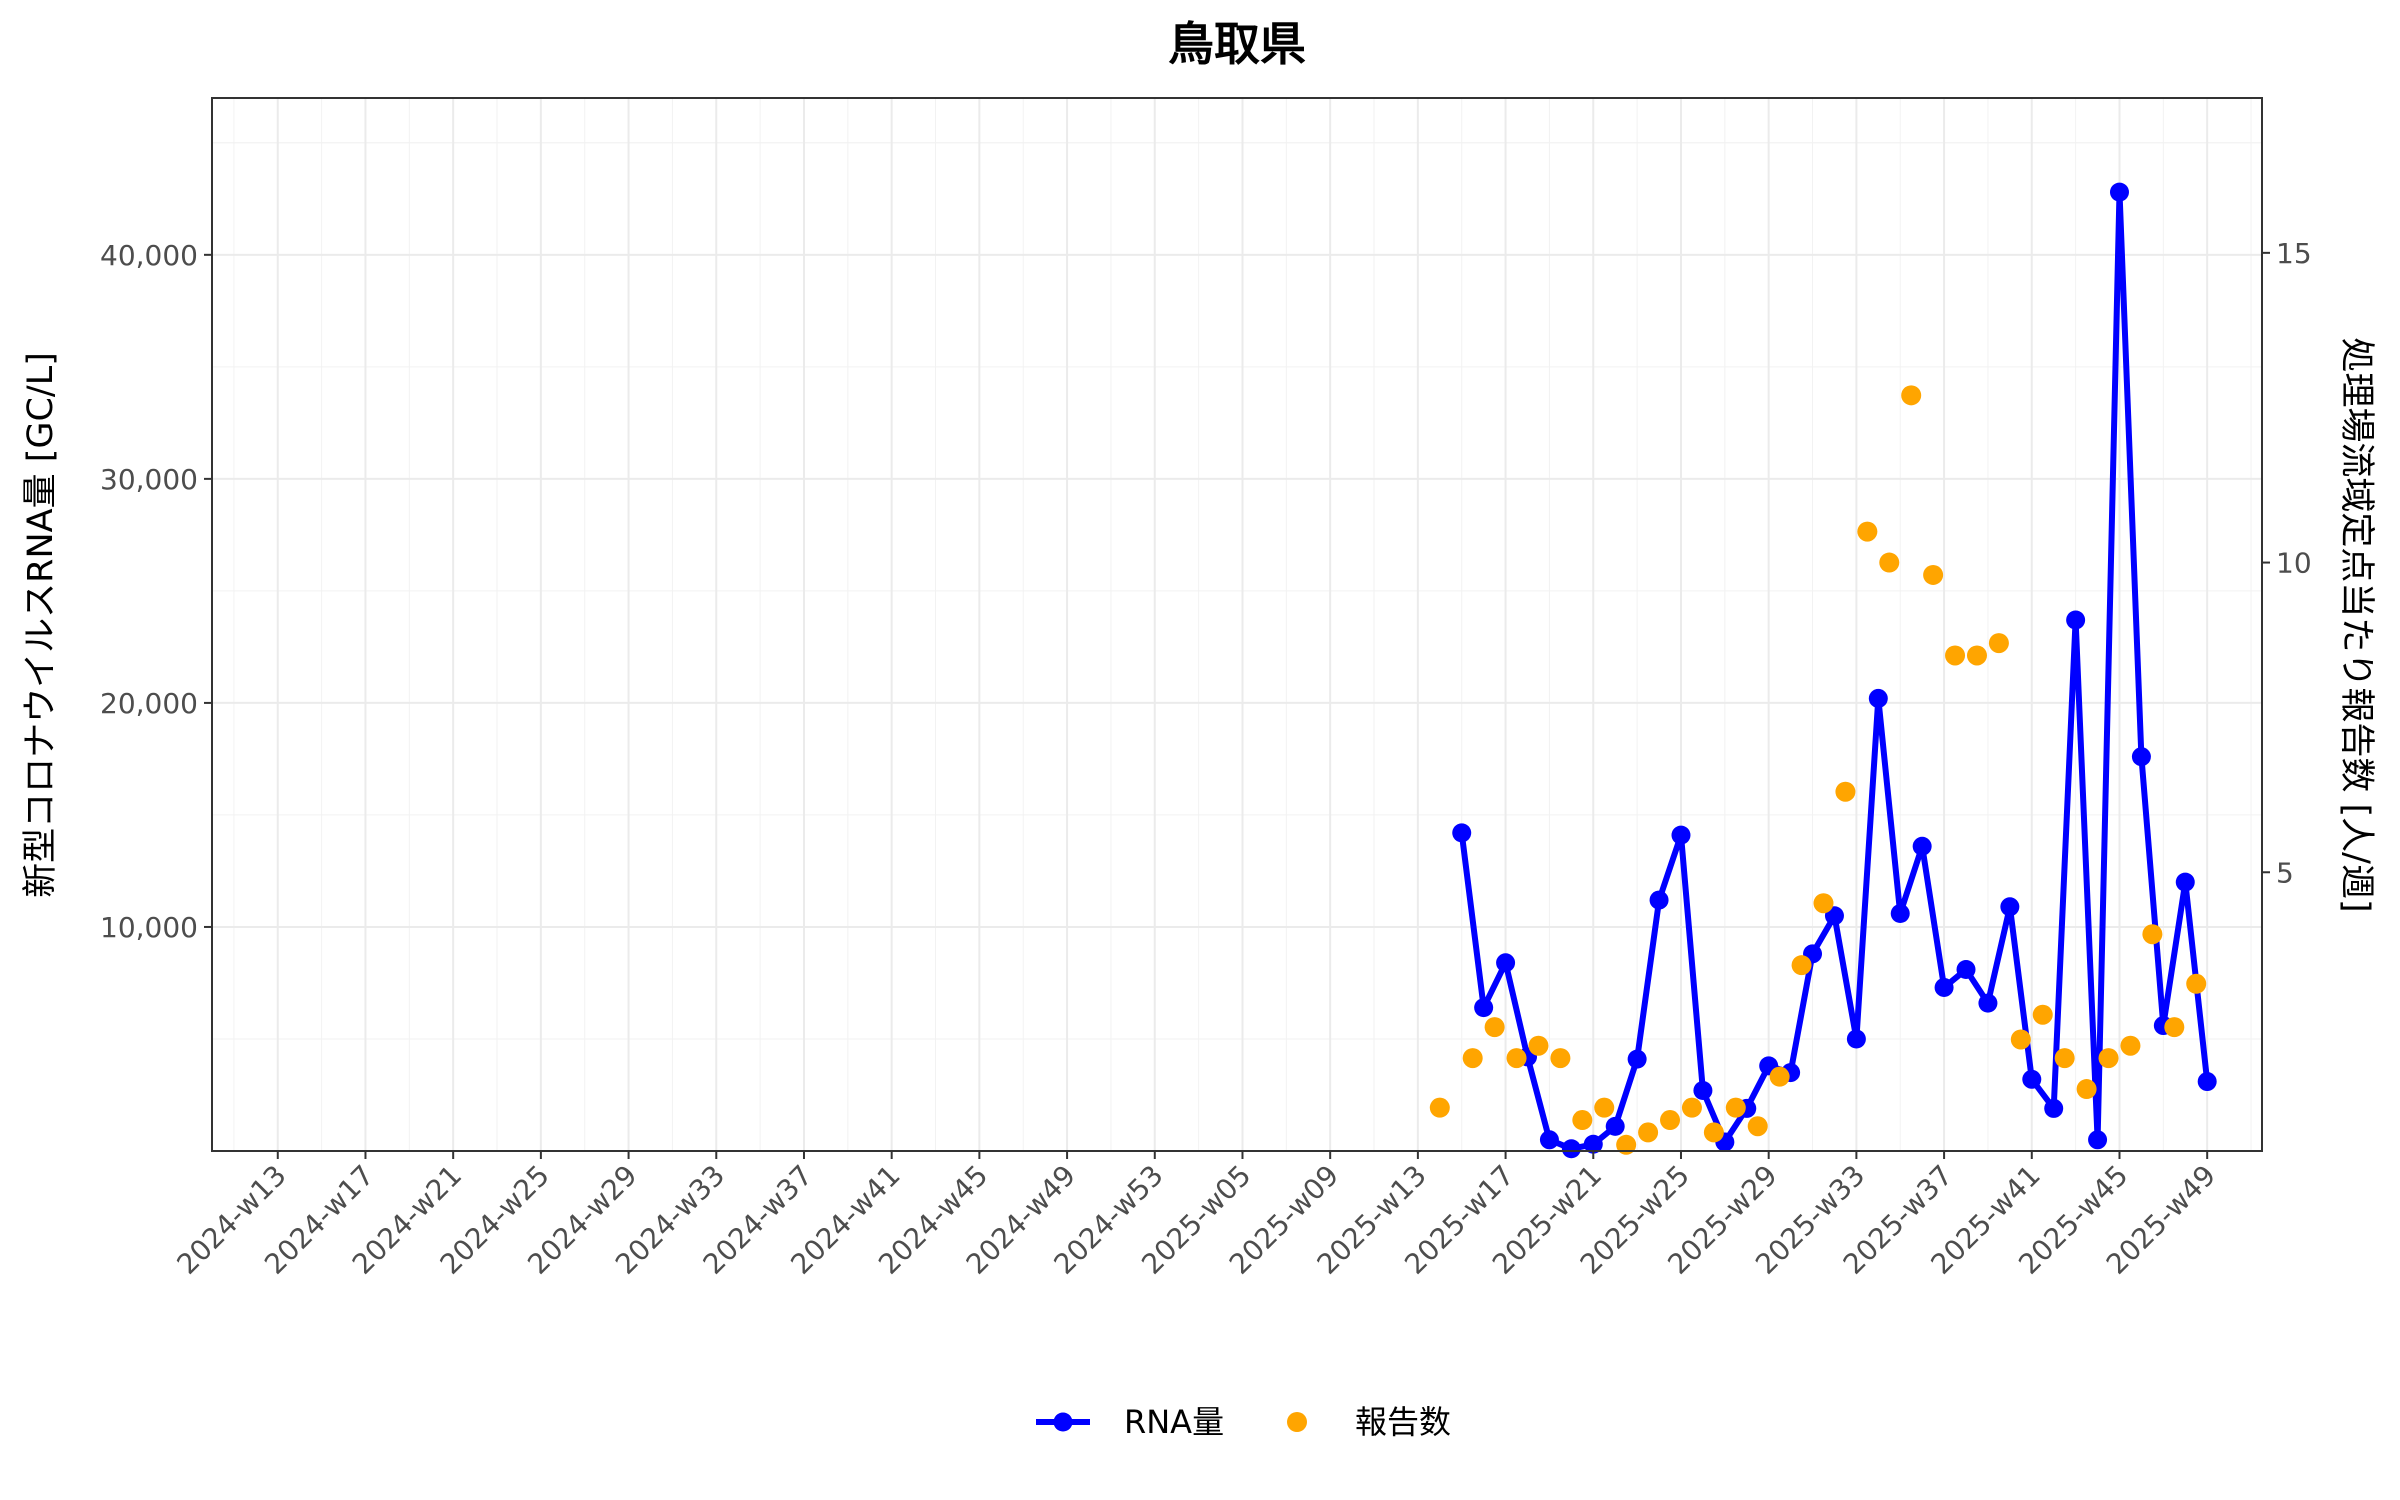 The height and width of the screenshot is (1500, 2400). Describe the element at coordinates (1297, 1422) in the screenshot. I see `legend-key-report-point` at that location.